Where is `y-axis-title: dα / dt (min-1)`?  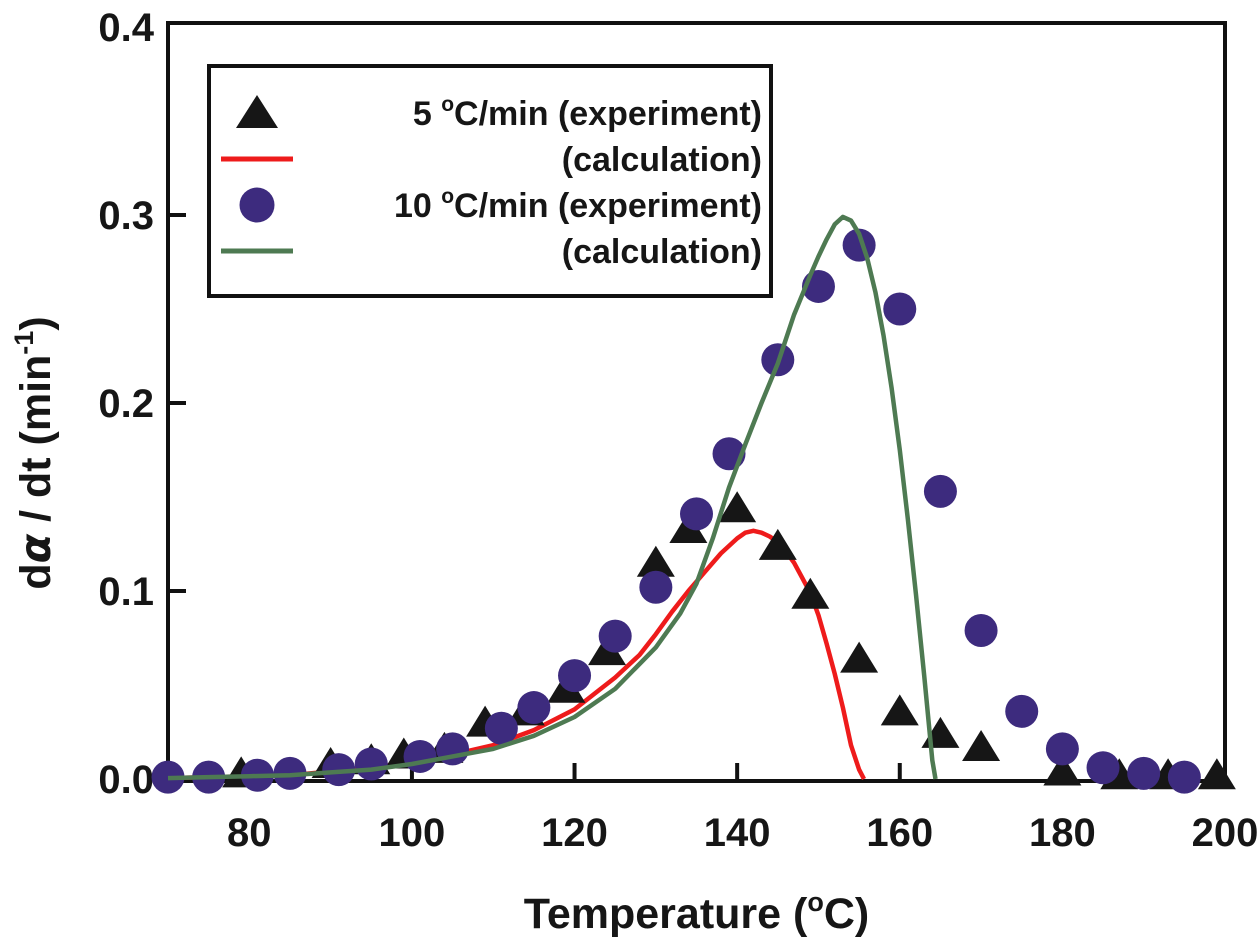
y-axis-title: dα / dt (min-1) is located at coordinates (35, 452).